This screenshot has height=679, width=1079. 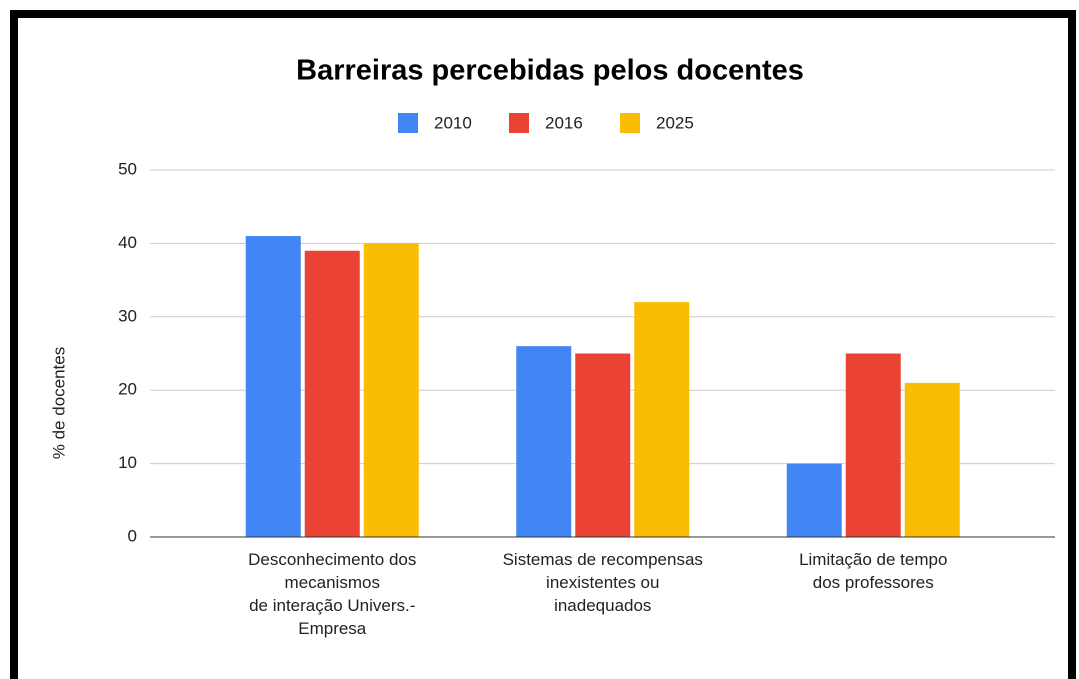 What do you see at coordinates (127, 389) in the screenshot?
I see `y-tick-label: 20` at bounding box center [127, 389].